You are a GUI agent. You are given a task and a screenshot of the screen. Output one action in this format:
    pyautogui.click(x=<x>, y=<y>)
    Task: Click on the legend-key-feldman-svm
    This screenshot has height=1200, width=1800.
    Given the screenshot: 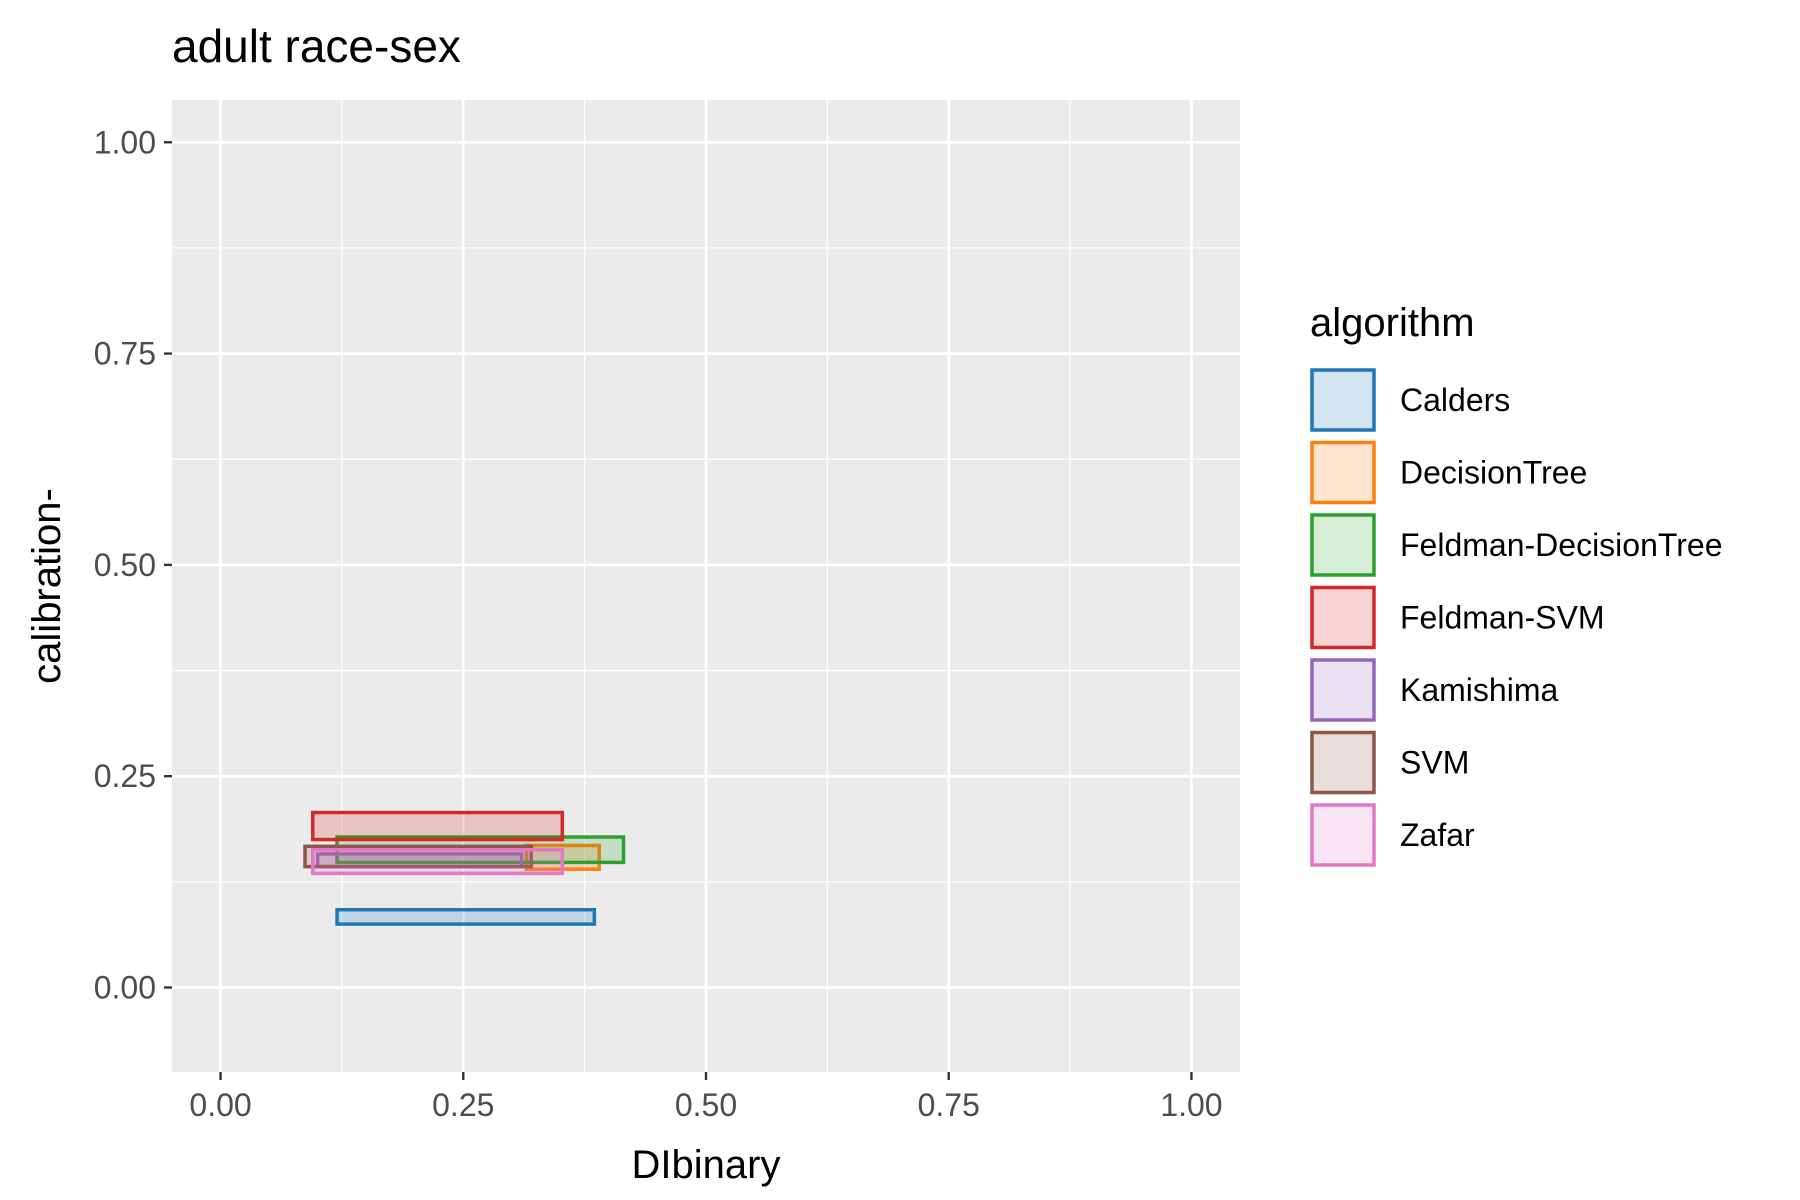 What is the action you would take?
    pyautogui.click(x=1343, y=617)
    